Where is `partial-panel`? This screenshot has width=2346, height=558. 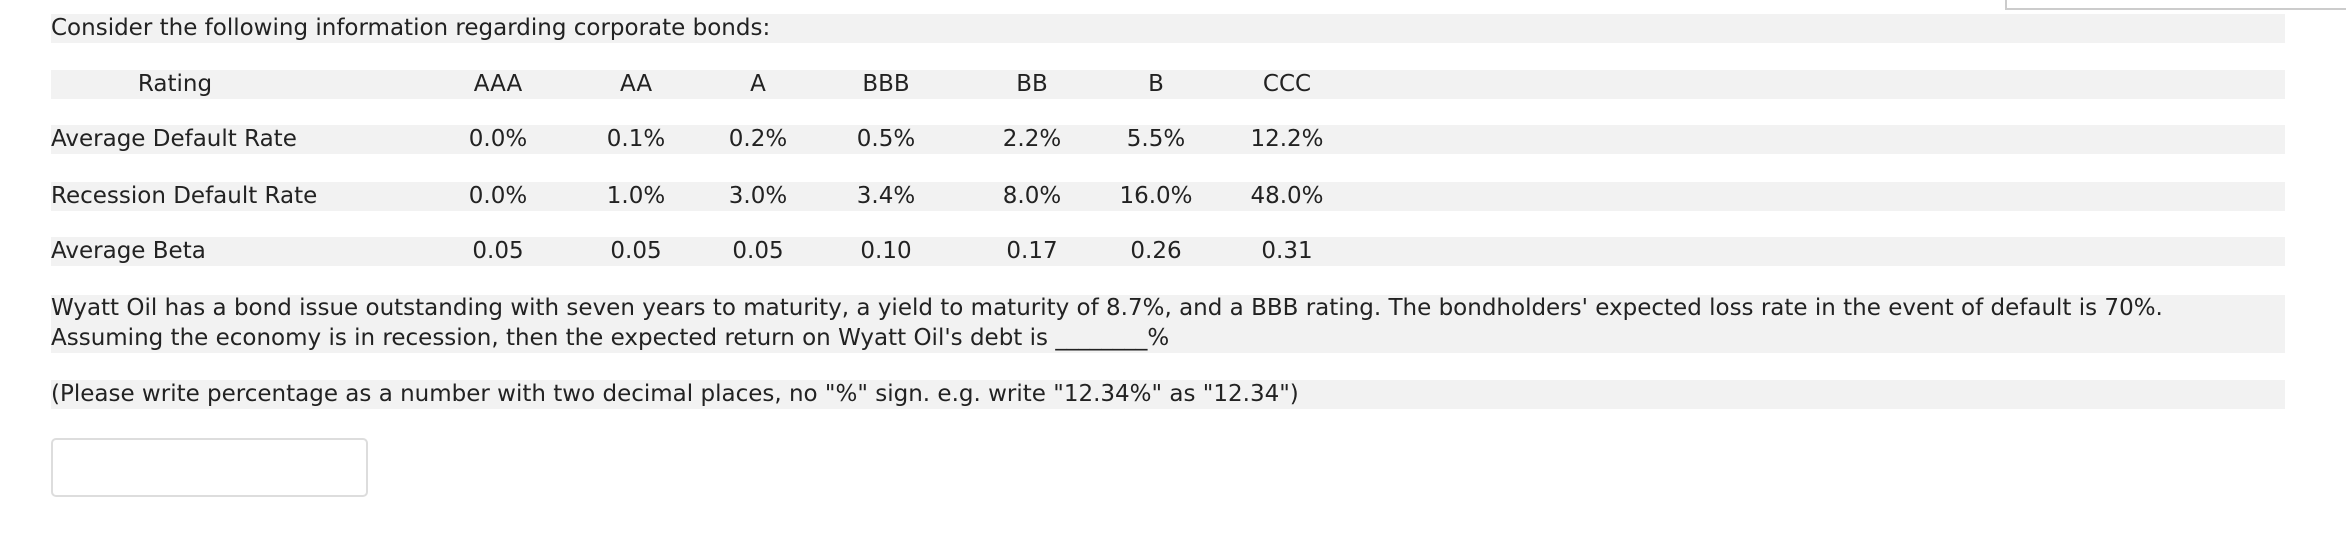 partial-panel is located at coordinates (2175, 5).